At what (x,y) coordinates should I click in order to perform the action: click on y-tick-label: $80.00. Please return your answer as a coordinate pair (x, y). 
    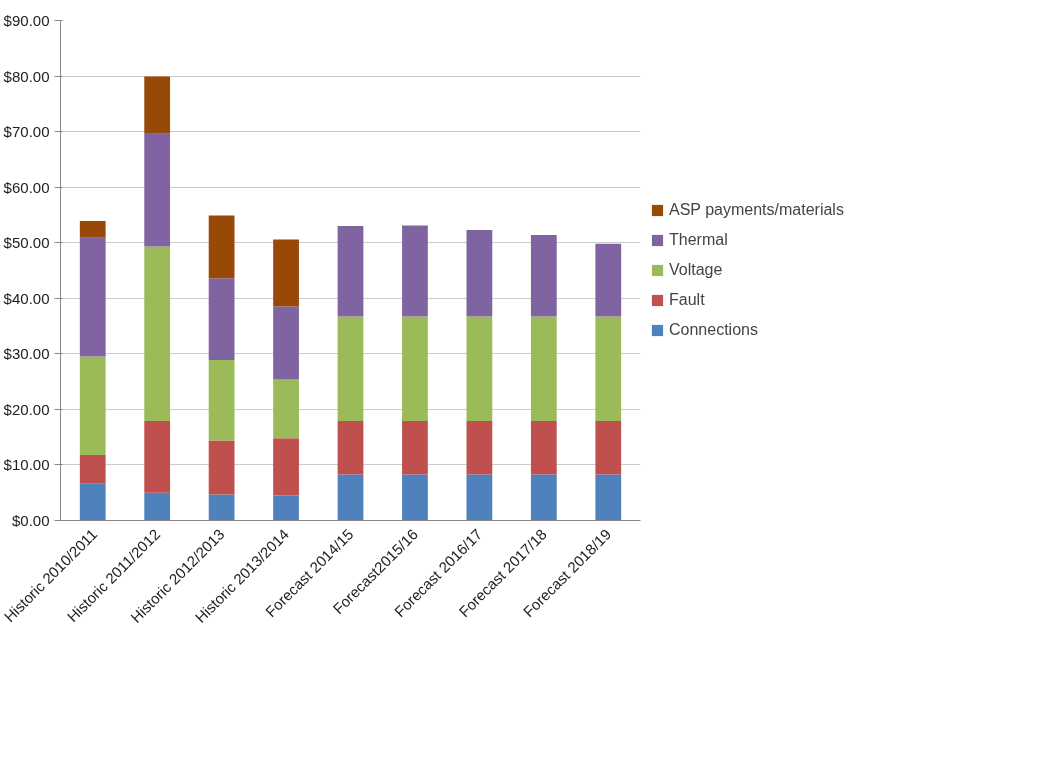
    Looking at the image, I should click on (26, 76).